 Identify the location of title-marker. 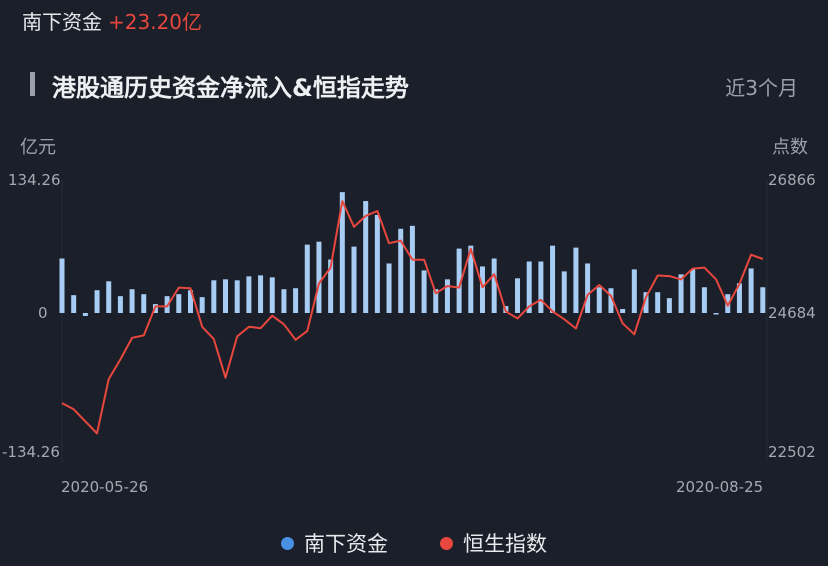
(32, 84).